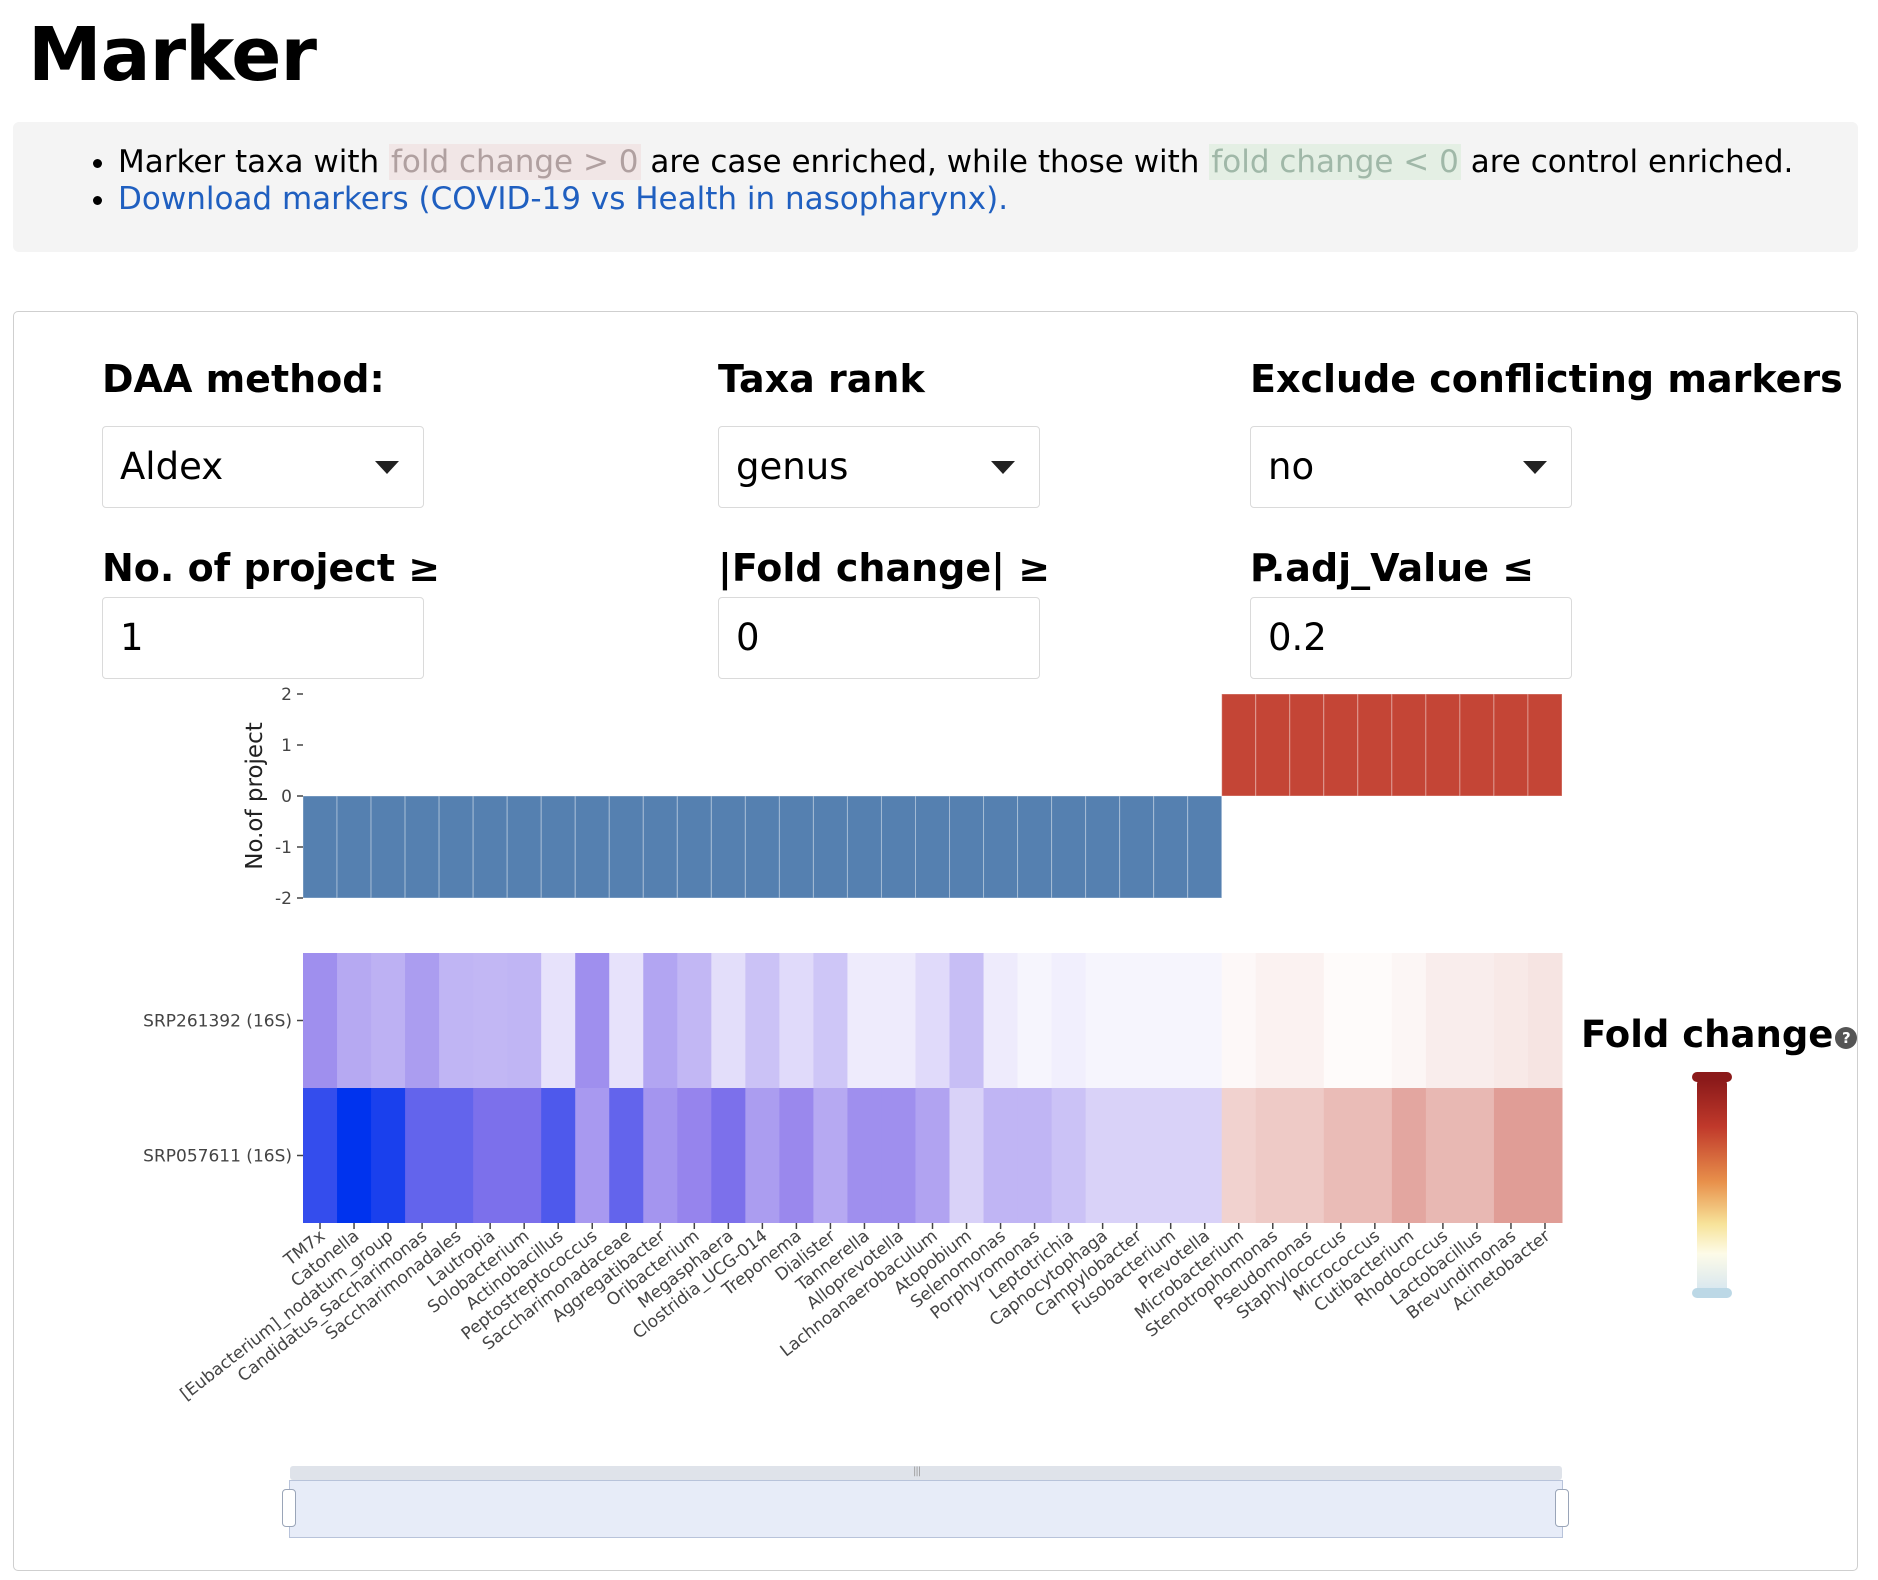  What do you see at coordinates (879, 638) in the screenshot?
I see `fold-change-input: 0` at bounding box center [879, 638].